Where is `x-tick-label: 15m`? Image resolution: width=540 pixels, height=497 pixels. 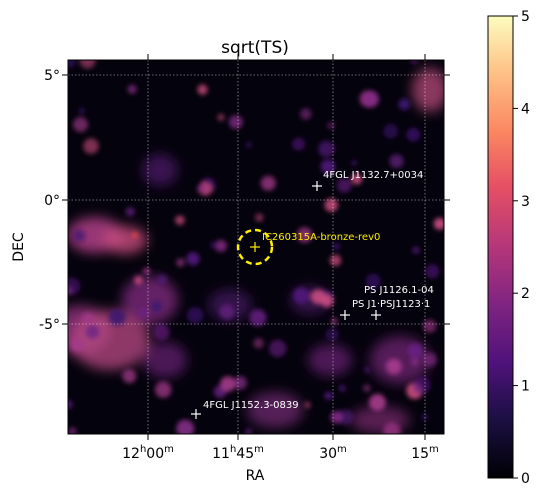
x-tick-label: 15m is located at coordinates (425, 453).